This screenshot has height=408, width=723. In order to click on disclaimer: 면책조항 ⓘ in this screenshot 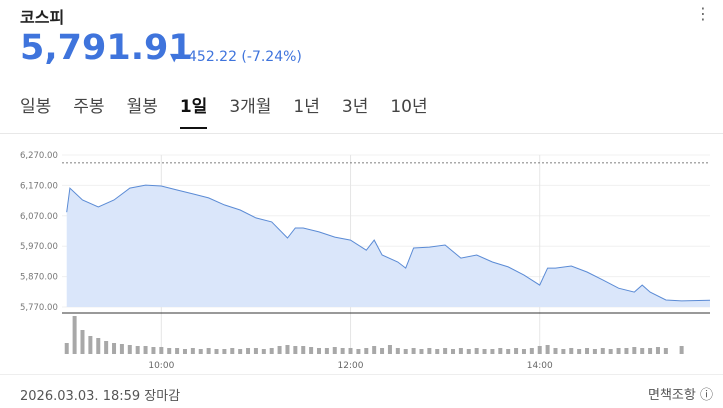, I will do `click(680, 393)`.